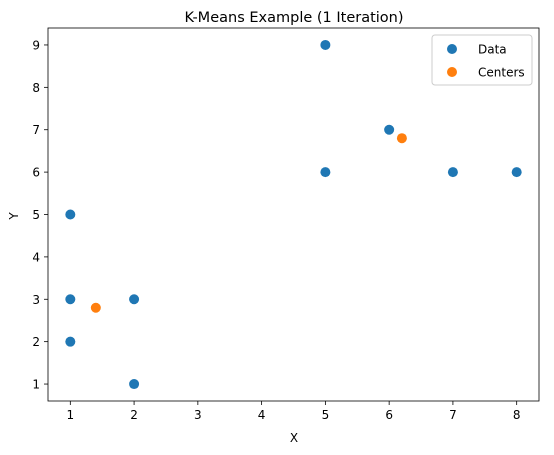 The image size is (554, 455). I want to click on x-tick-label: 8, so click(517, 415).